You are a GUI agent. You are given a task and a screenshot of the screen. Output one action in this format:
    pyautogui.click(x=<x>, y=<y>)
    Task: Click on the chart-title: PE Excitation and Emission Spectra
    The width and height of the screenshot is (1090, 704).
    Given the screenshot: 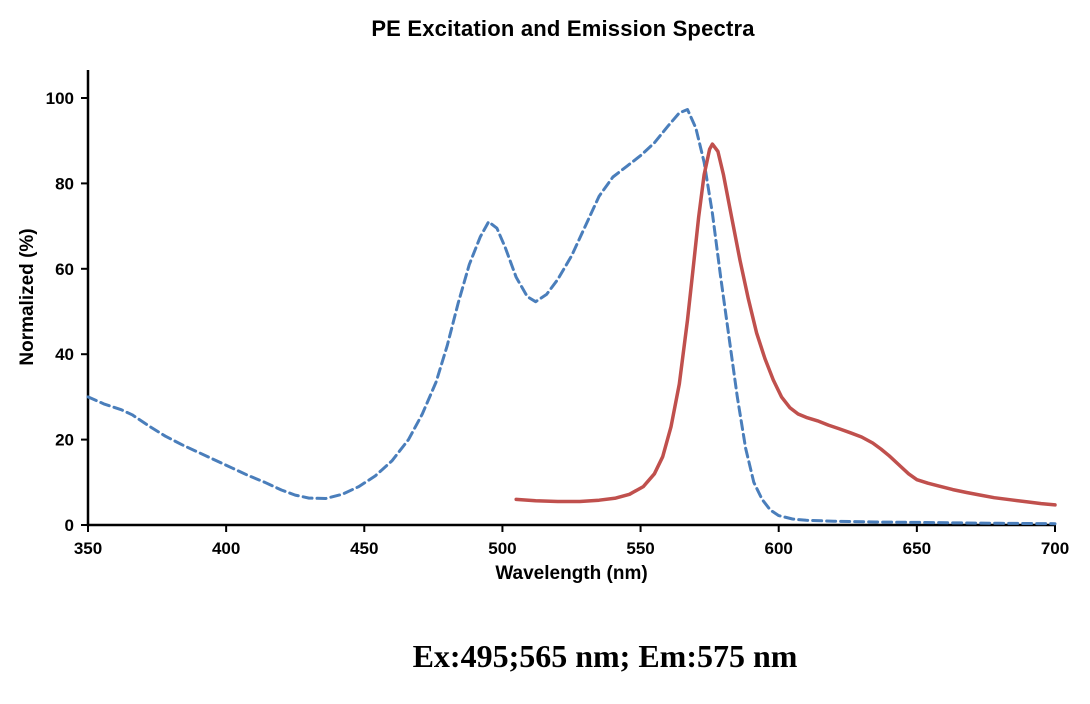 What is the action you would take?
    pyautogui.click(x=563, y=28)
    